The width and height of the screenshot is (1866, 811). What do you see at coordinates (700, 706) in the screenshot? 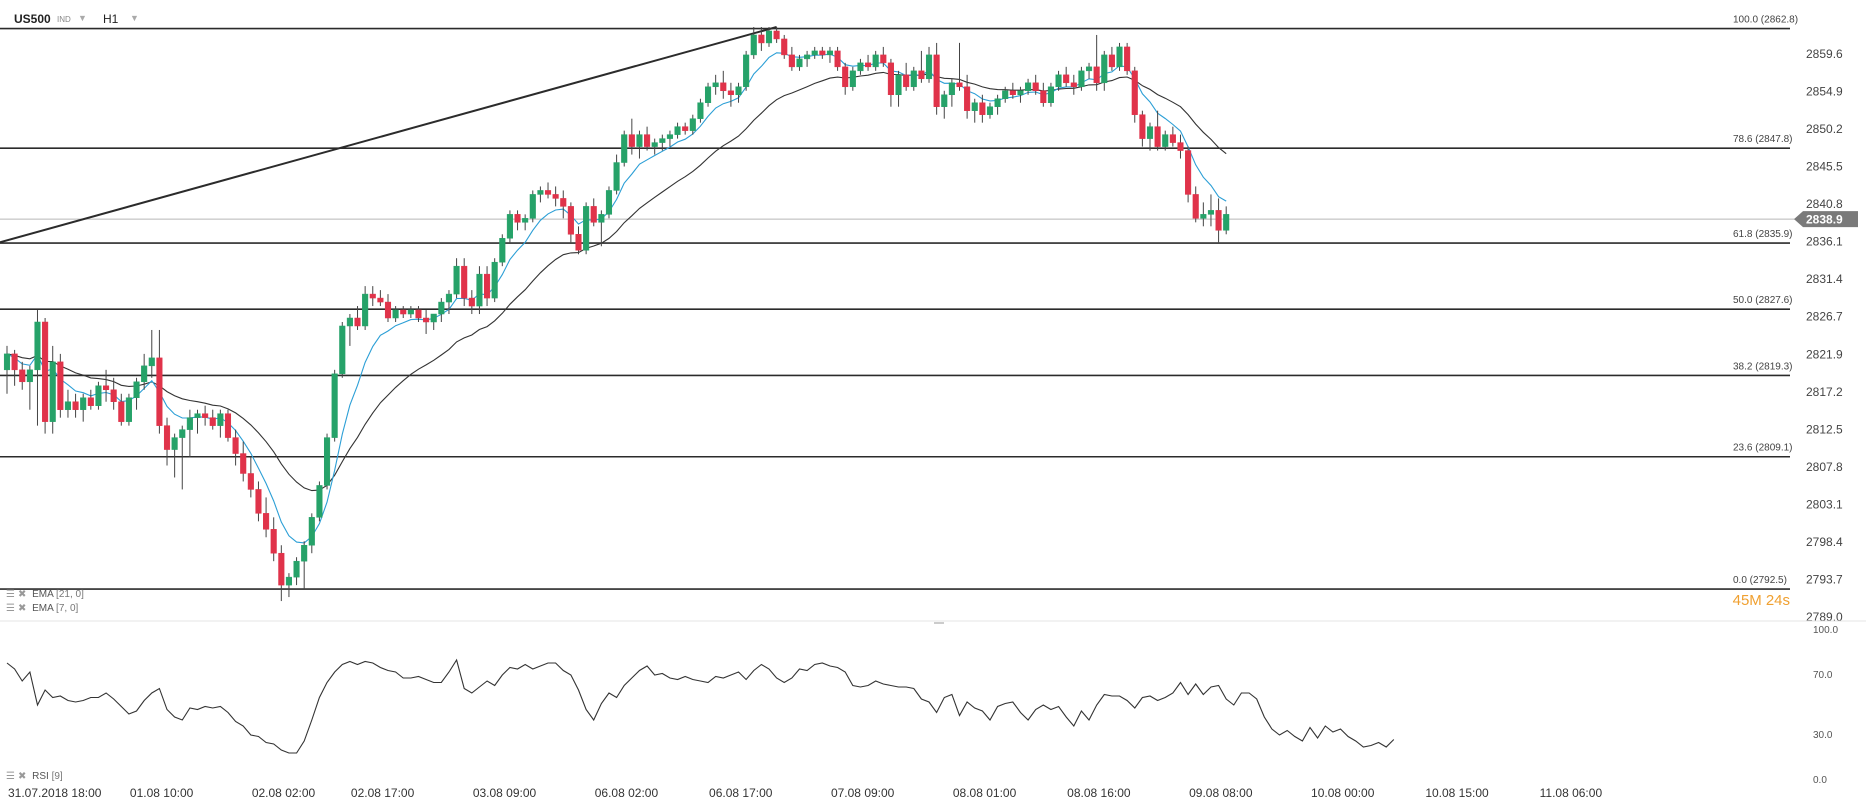
I see `rsi-line` at bounding box center [700, 706].